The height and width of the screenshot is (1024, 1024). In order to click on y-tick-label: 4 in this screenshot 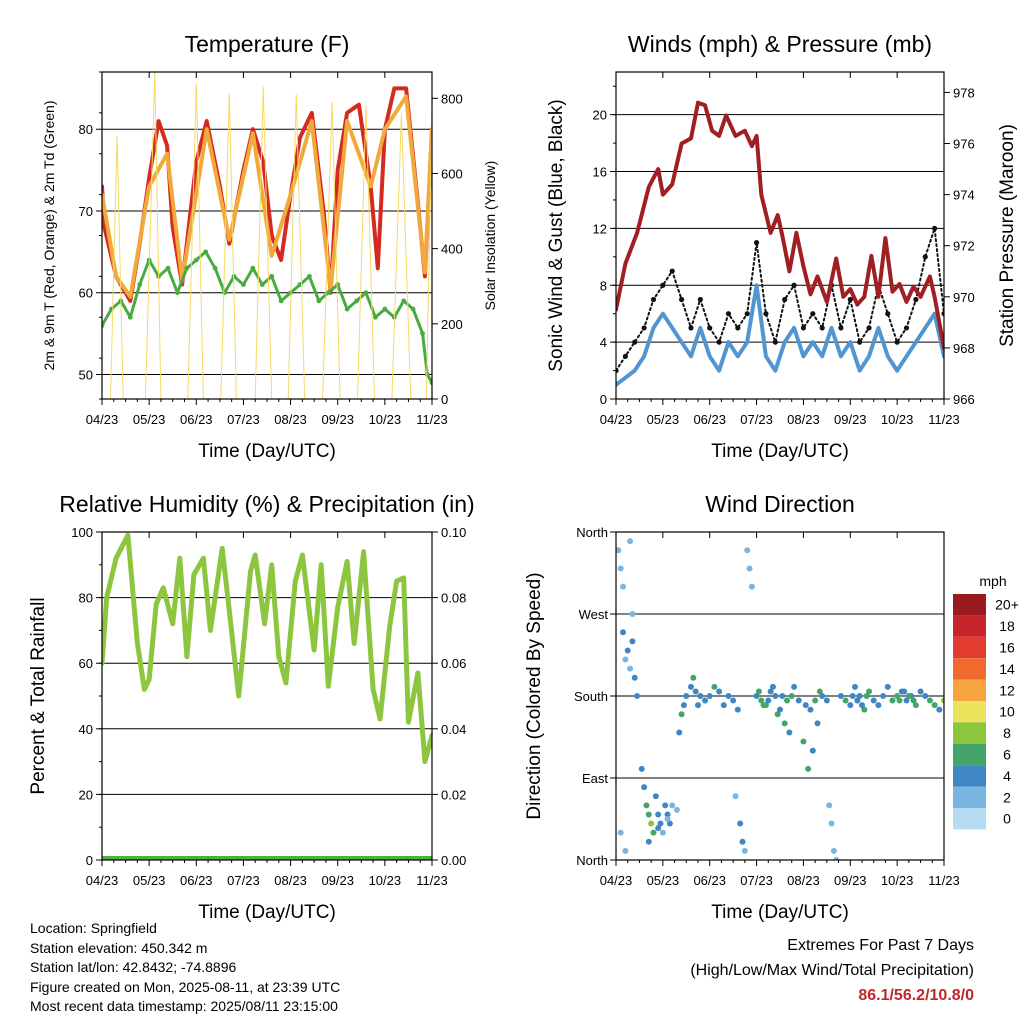, I will do `click(603, 342)`.